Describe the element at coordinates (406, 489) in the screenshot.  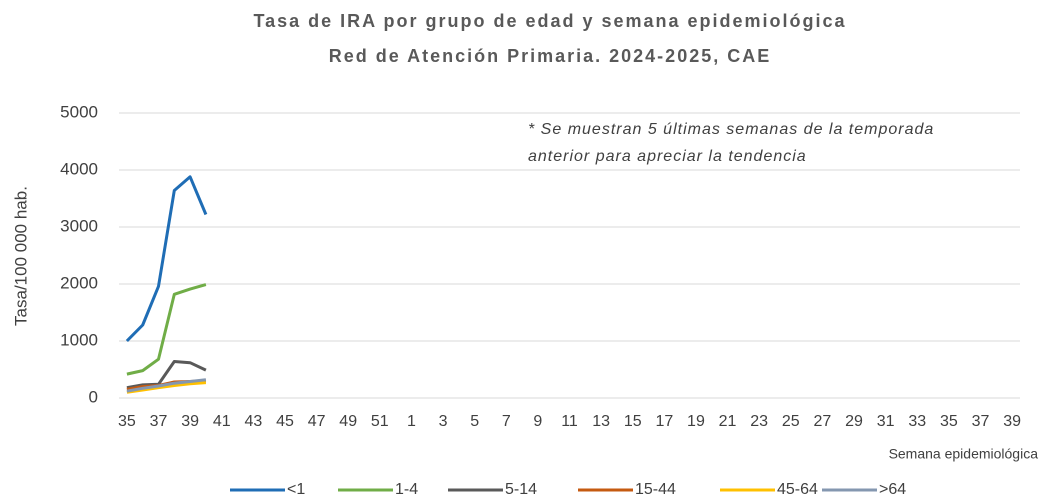
I see `legend-label: 1-4` at that location.